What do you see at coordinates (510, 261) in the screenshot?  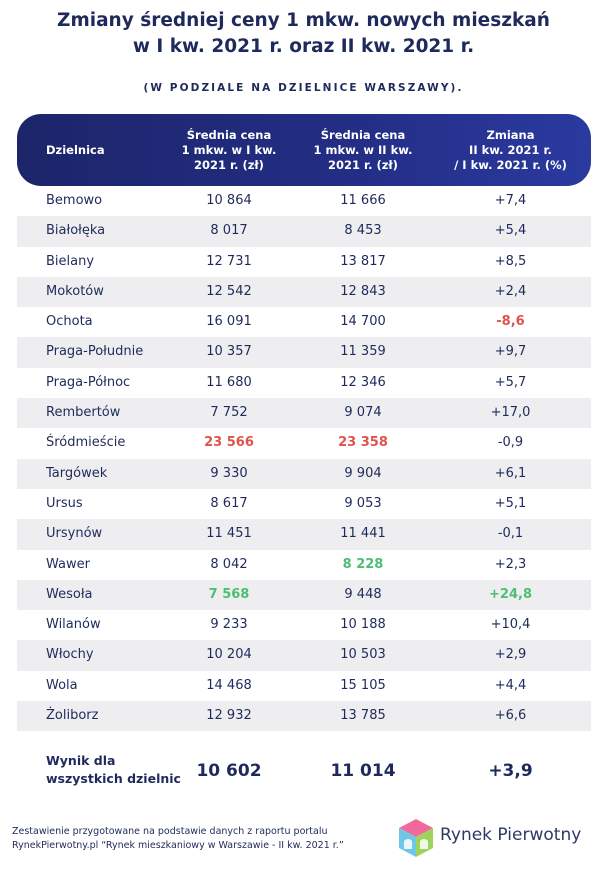 I see `cell-change: +8,5` at bounding box center [510, 261].